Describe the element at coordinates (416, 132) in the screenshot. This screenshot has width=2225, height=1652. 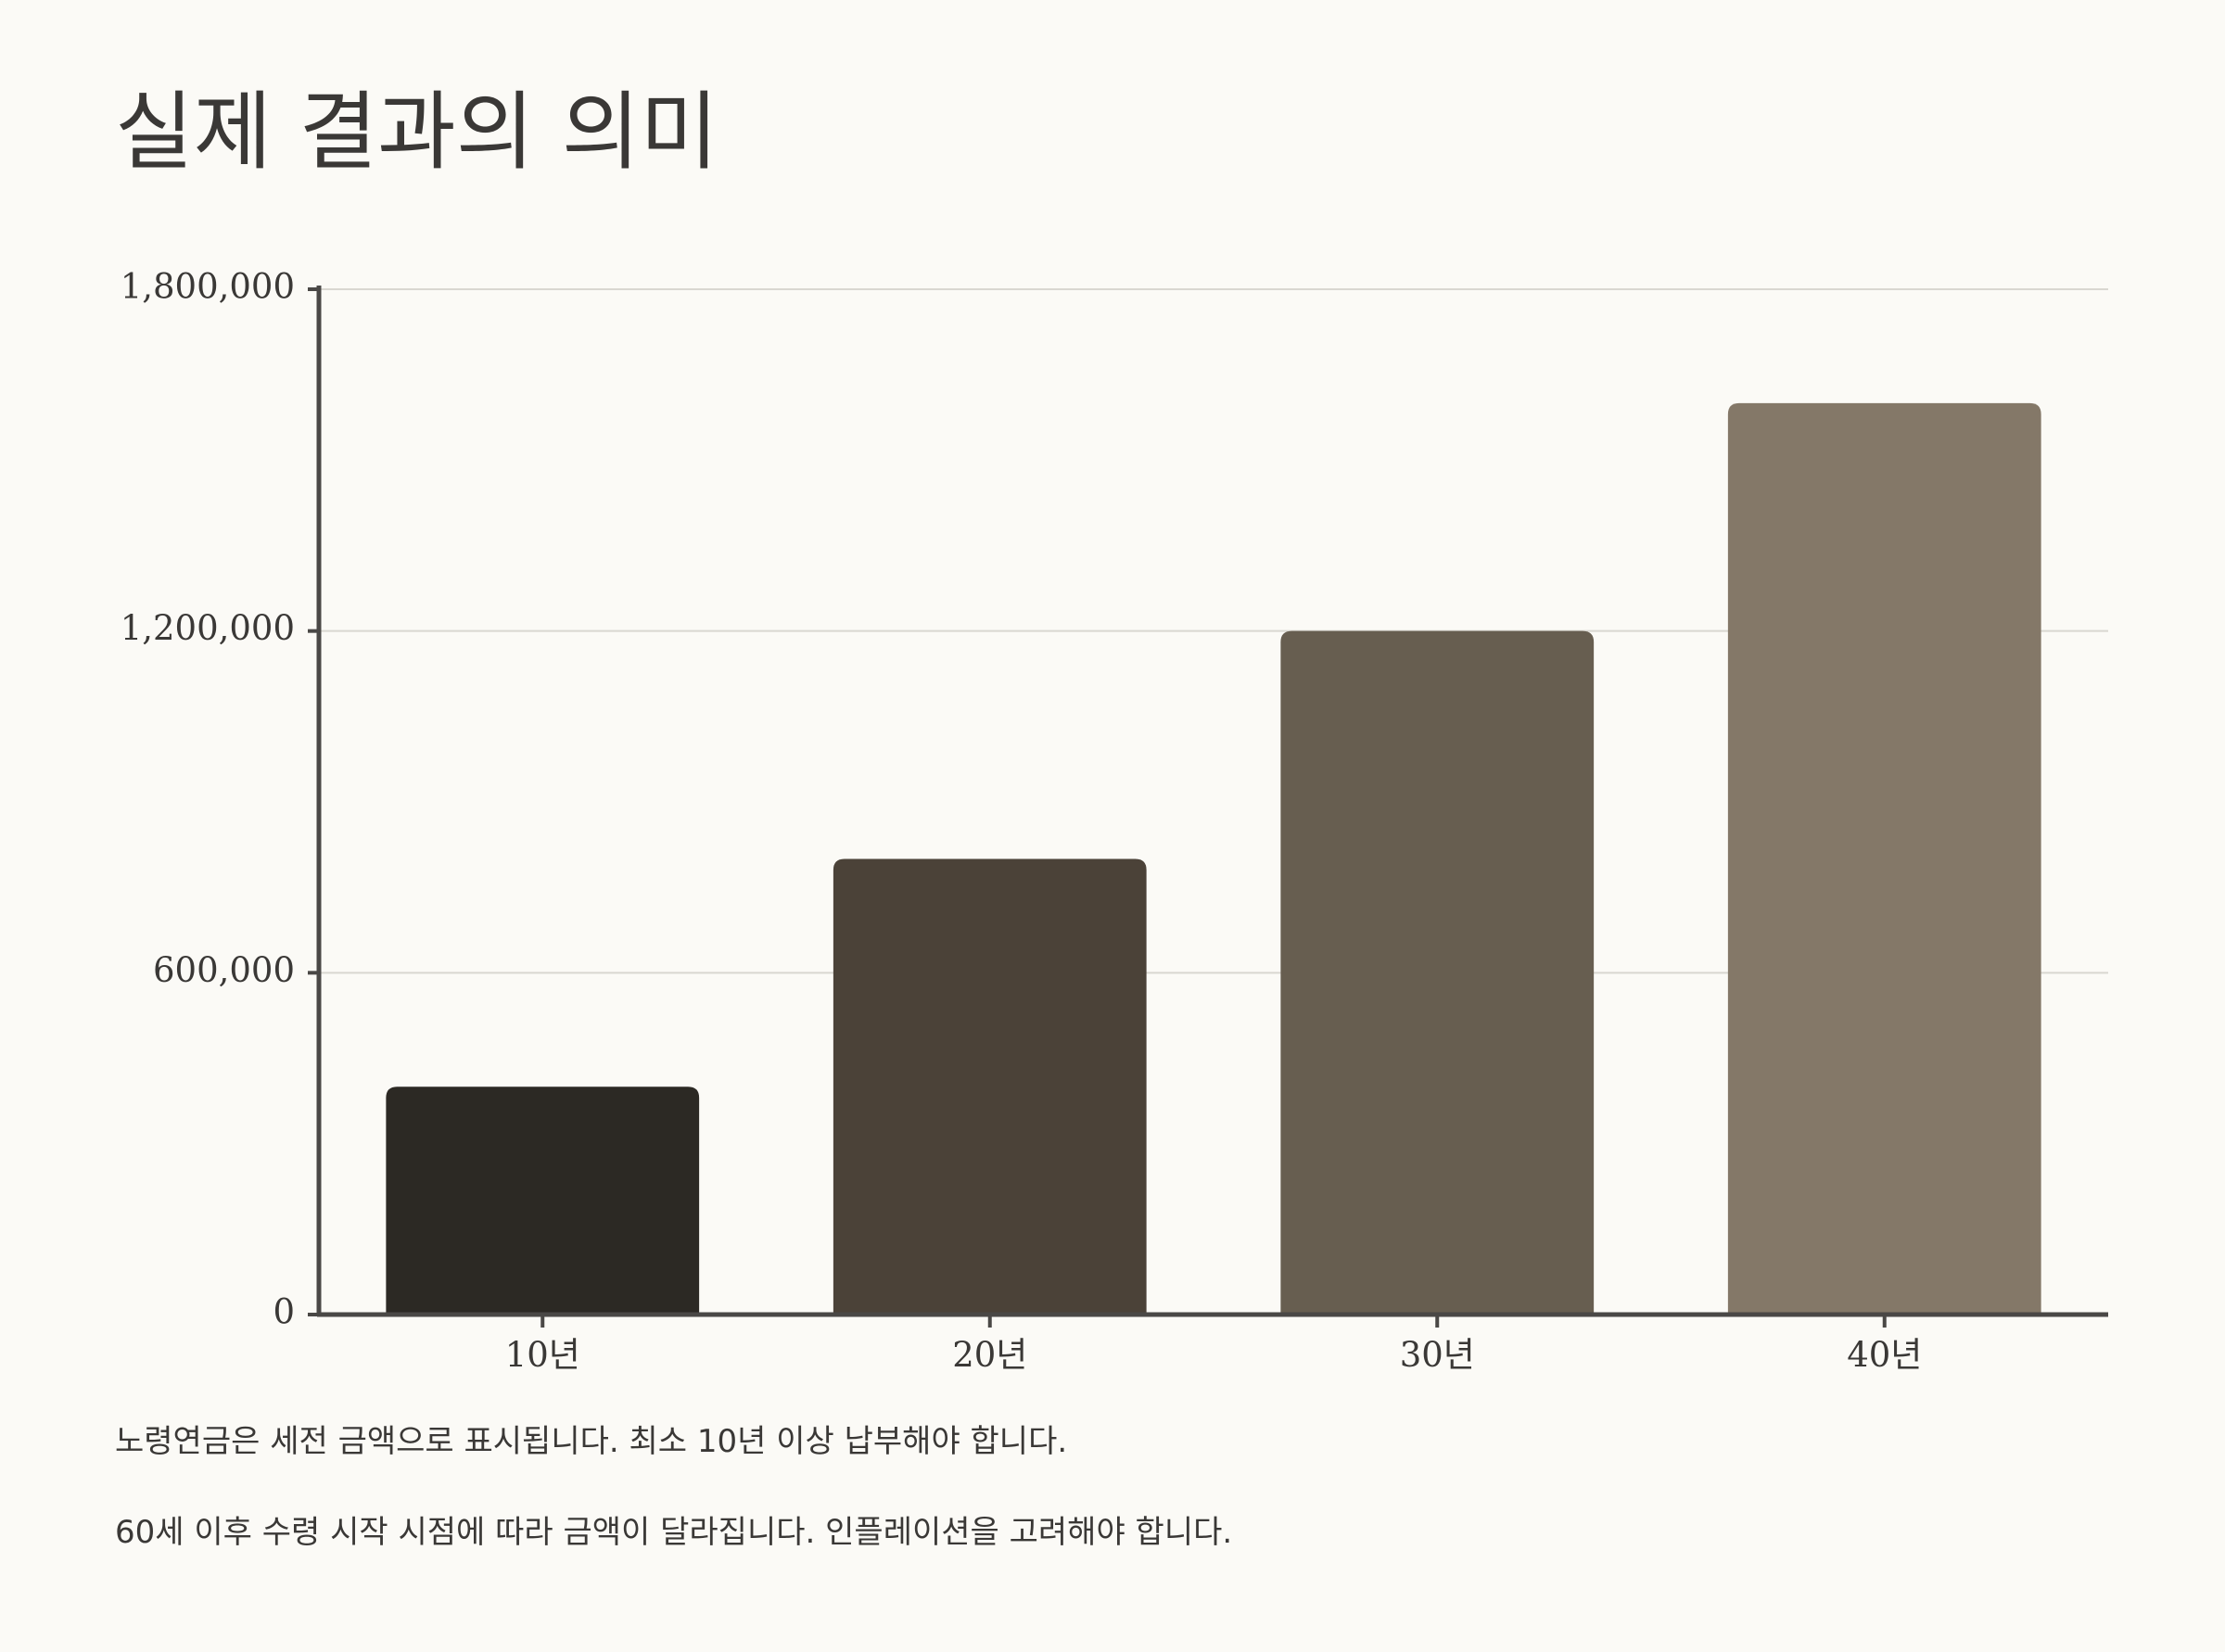
I see `page-title: 실제 결과의 의미` at that location.